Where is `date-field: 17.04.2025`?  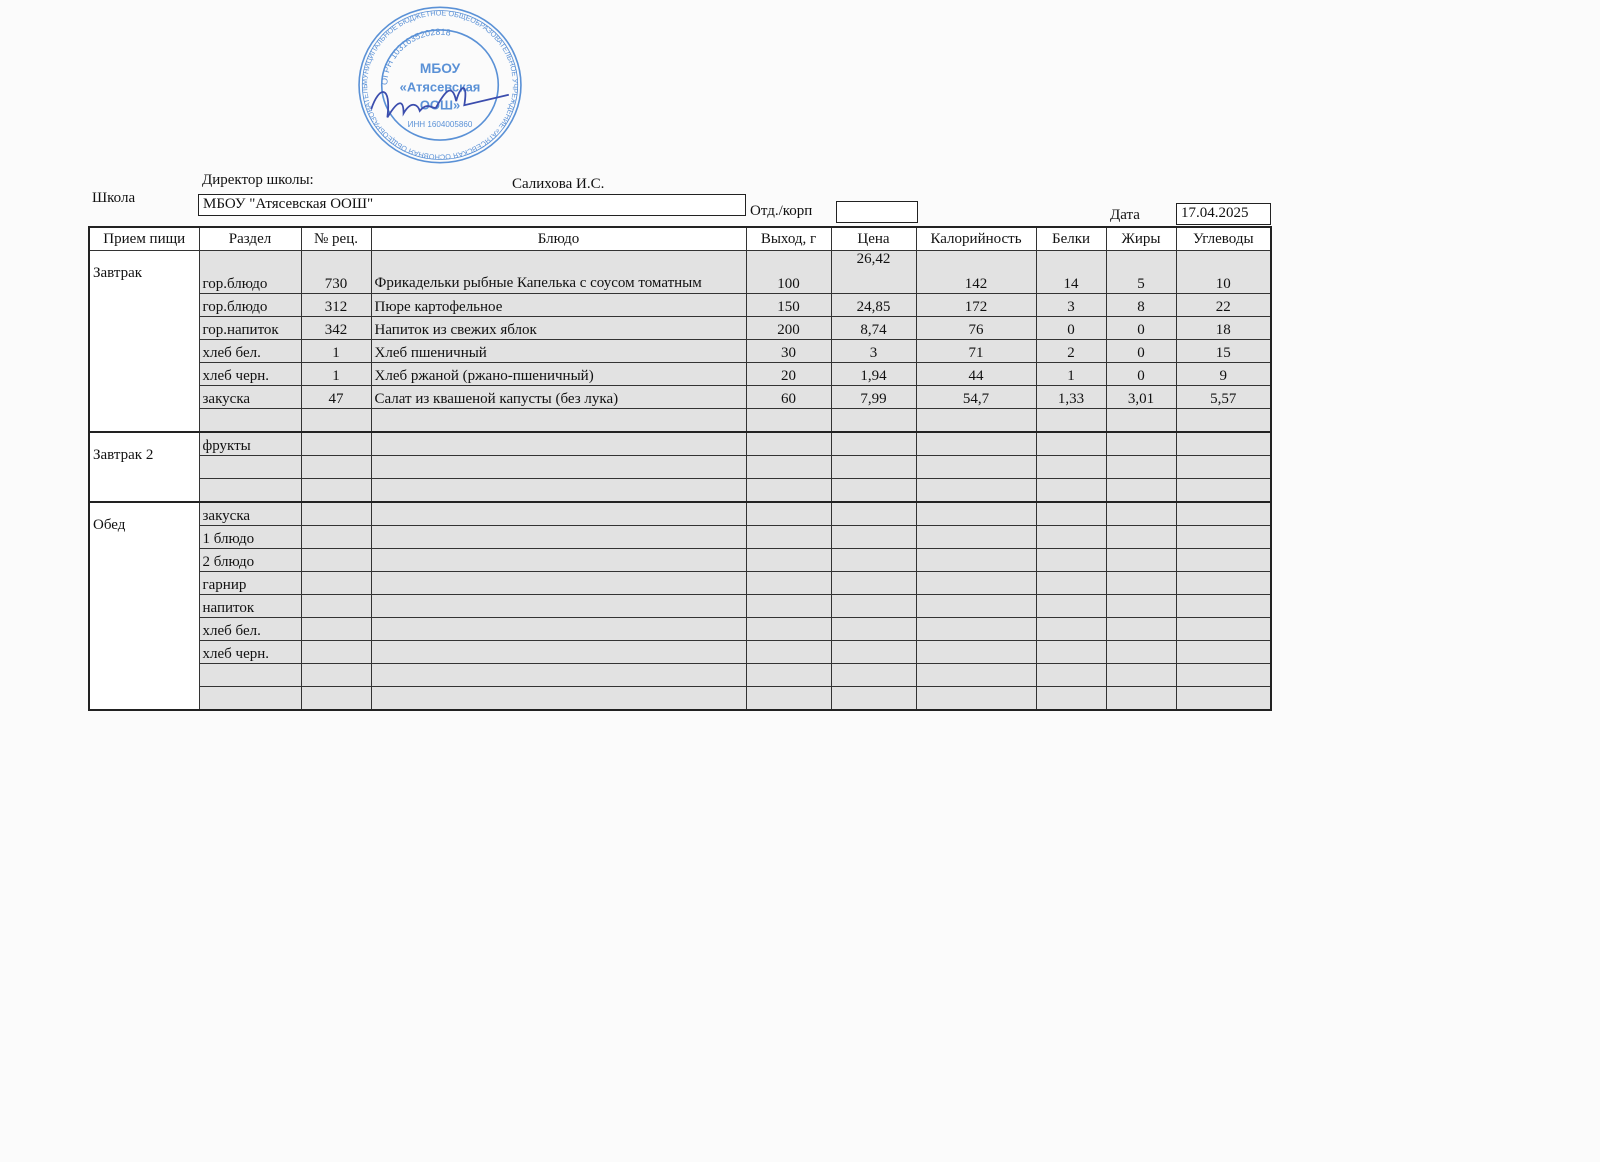 date-field: 17.04.2025 is located at coordinates (1223, 214).